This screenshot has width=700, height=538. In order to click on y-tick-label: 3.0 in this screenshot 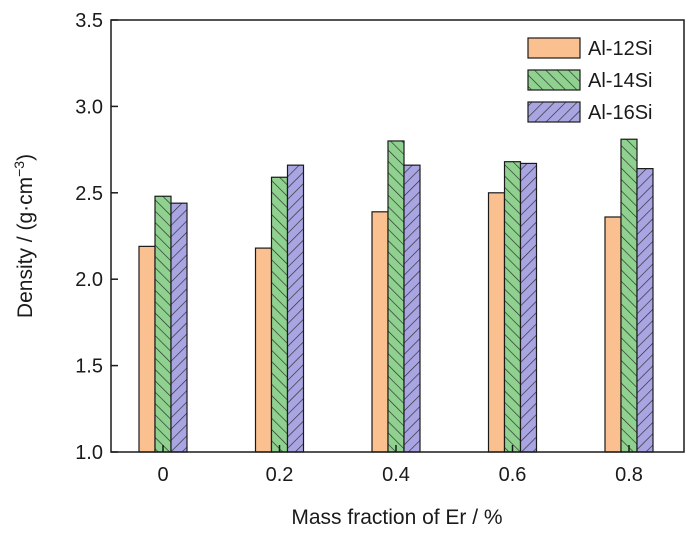, I will do `click(89, 107)`.